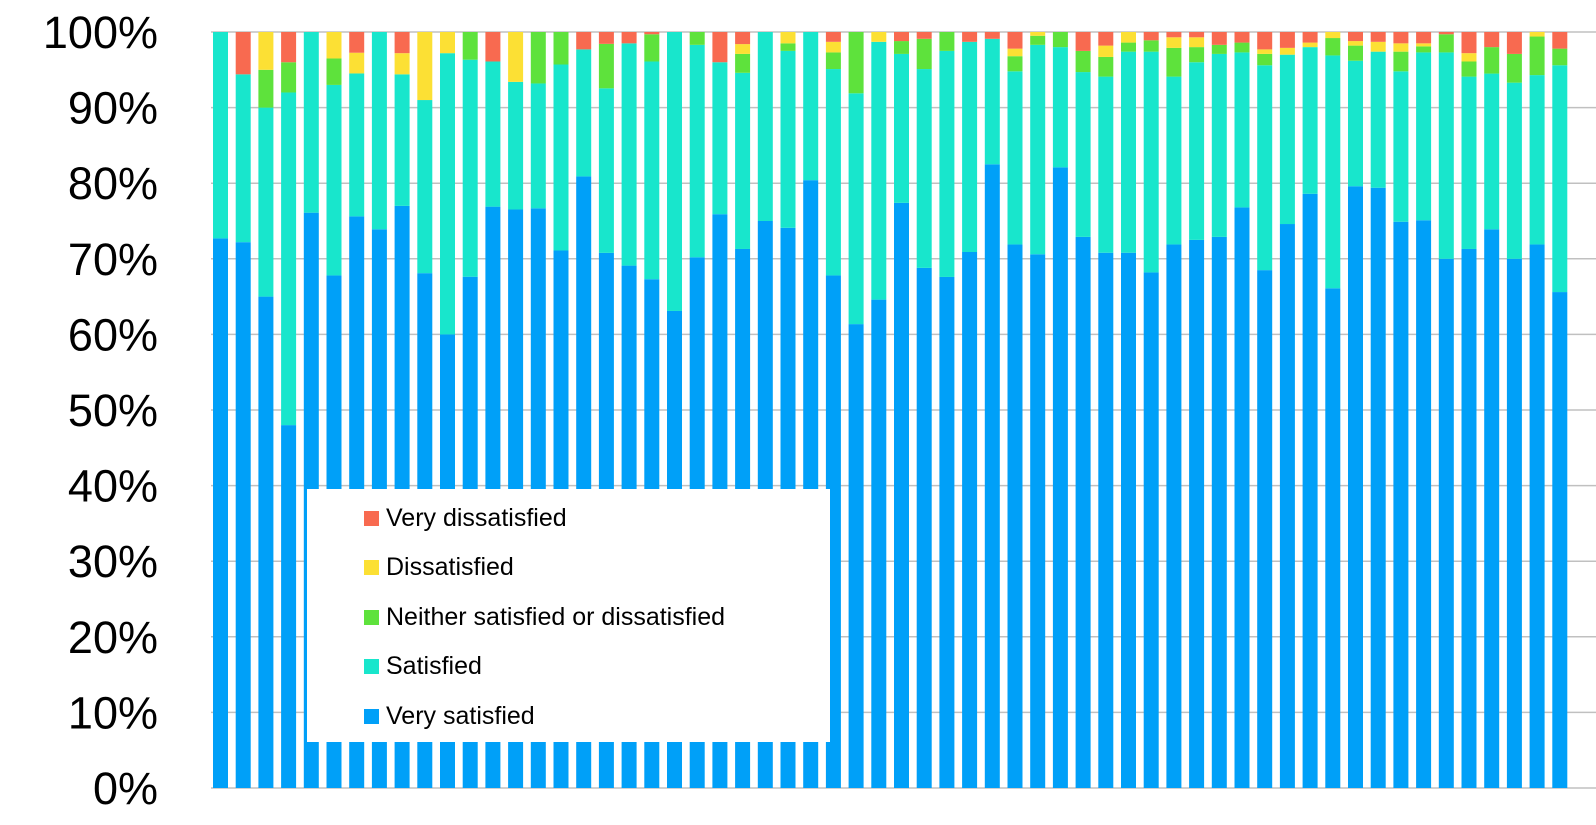  Describe the element at coordinates (100, 32) in the screenshot. I see `y-tick-label: 100%` at that location.